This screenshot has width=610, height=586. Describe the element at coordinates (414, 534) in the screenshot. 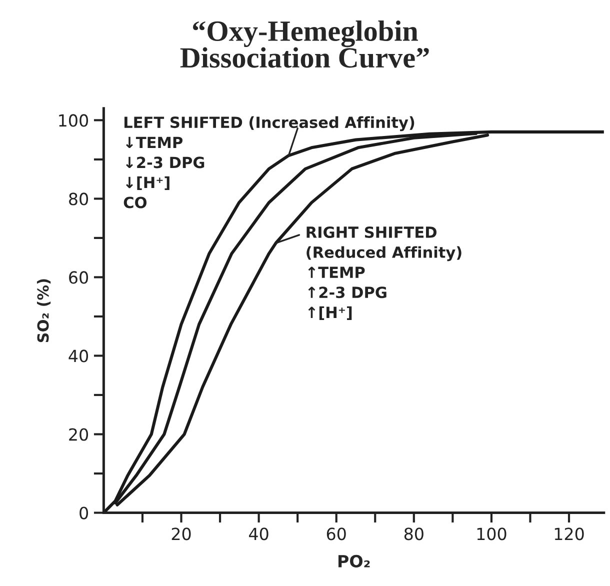

I see `x-tick-label: 80` at that location.